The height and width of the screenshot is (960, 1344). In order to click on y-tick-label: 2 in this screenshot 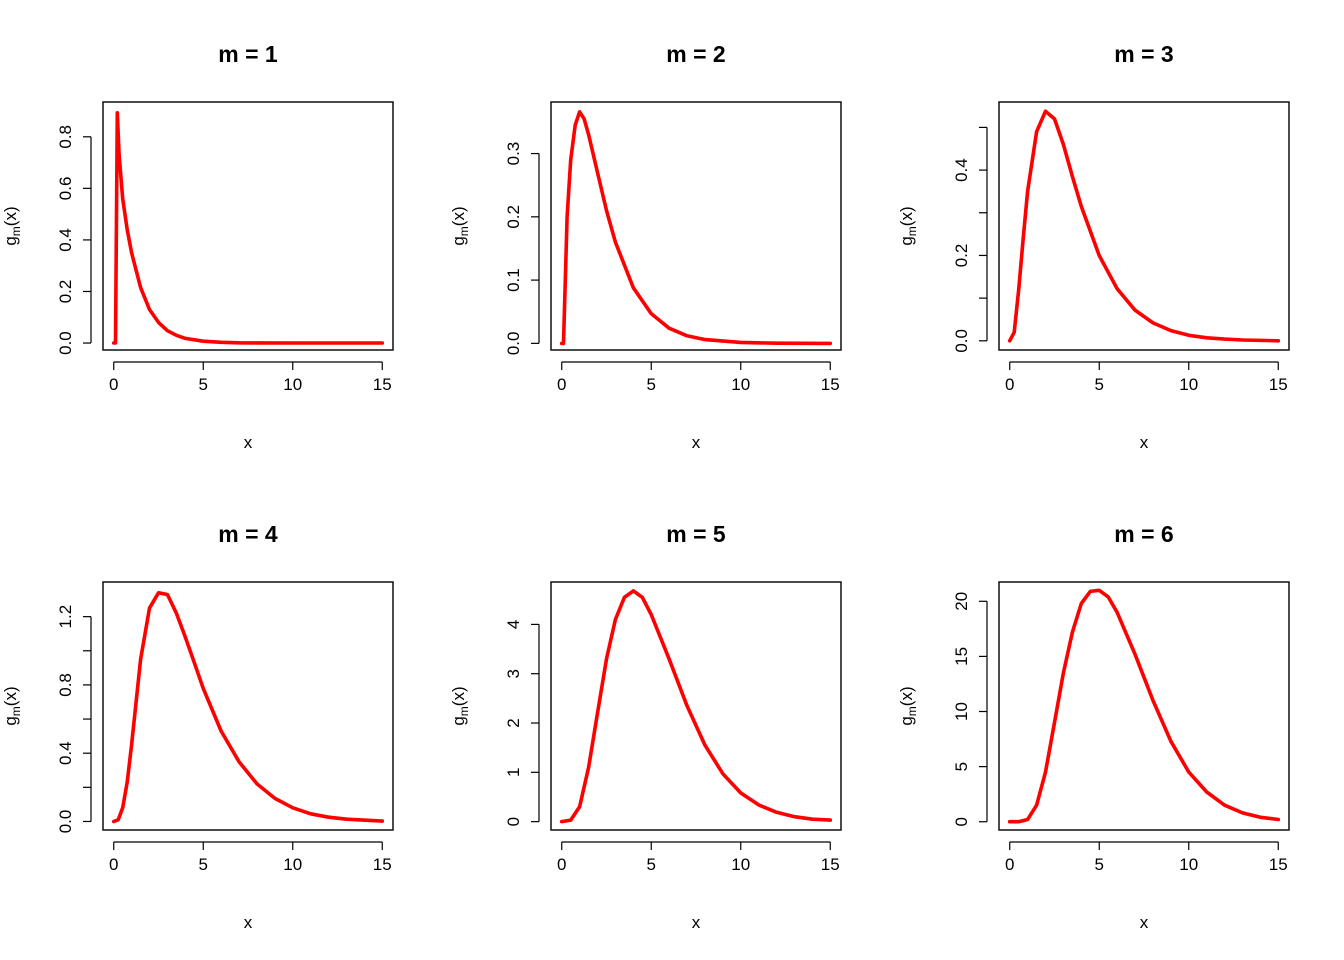, I will do `click(513, 722)`.